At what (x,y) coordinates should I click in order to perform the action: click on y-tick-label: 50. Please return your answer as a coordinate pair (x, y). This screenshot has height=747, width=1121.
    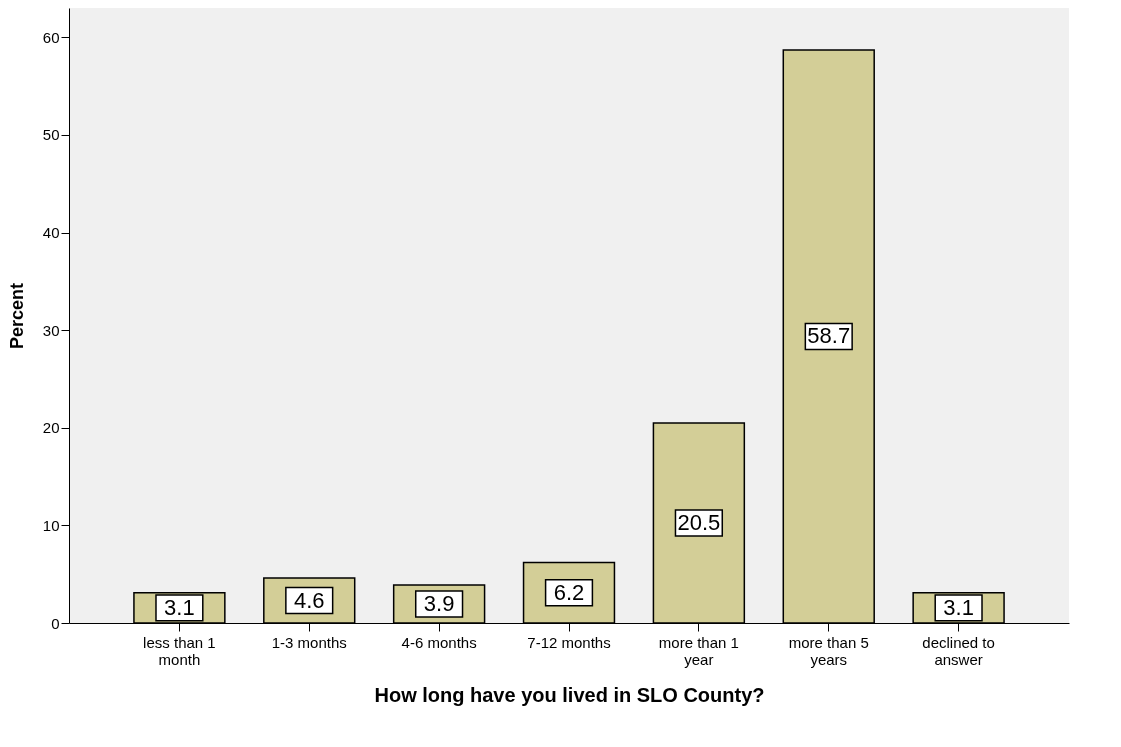
    Looking at the image, I should click on (51, 135).